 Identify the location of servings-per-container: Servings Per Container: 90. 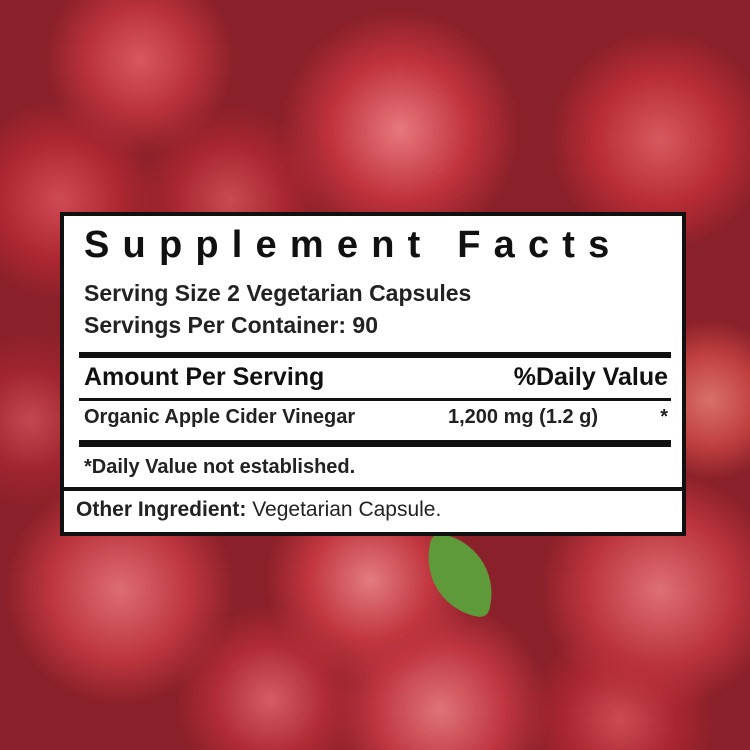
(231, 325).